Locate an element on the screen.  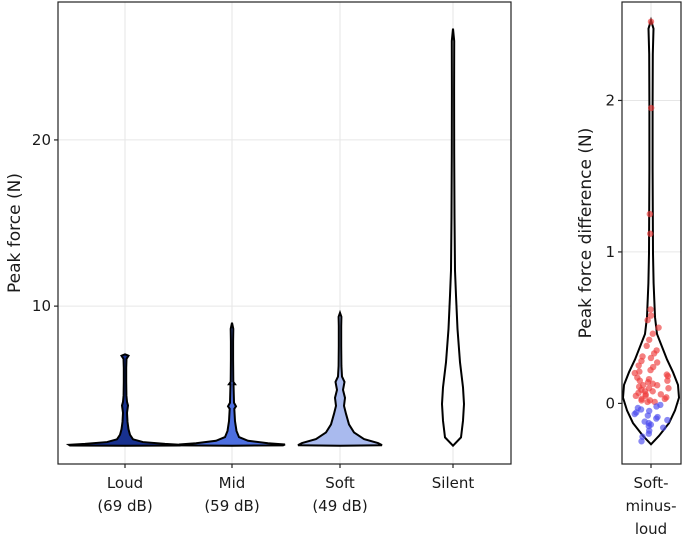
right-panel: 0 1 2 Soft-minus-loud is located at coordinates (643, 269).